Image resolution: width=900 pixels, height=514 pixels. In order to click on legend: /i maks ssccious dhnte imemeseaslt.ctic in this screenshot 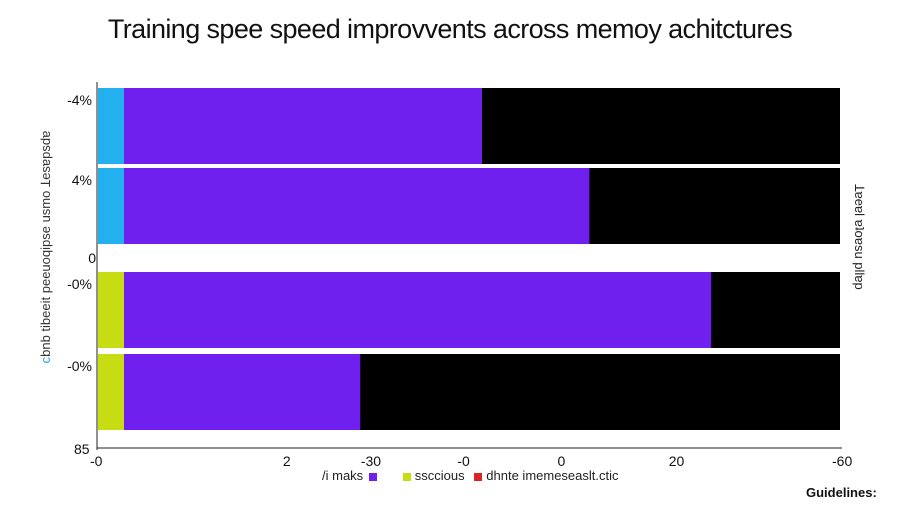, I will do `click(470, 475)`.